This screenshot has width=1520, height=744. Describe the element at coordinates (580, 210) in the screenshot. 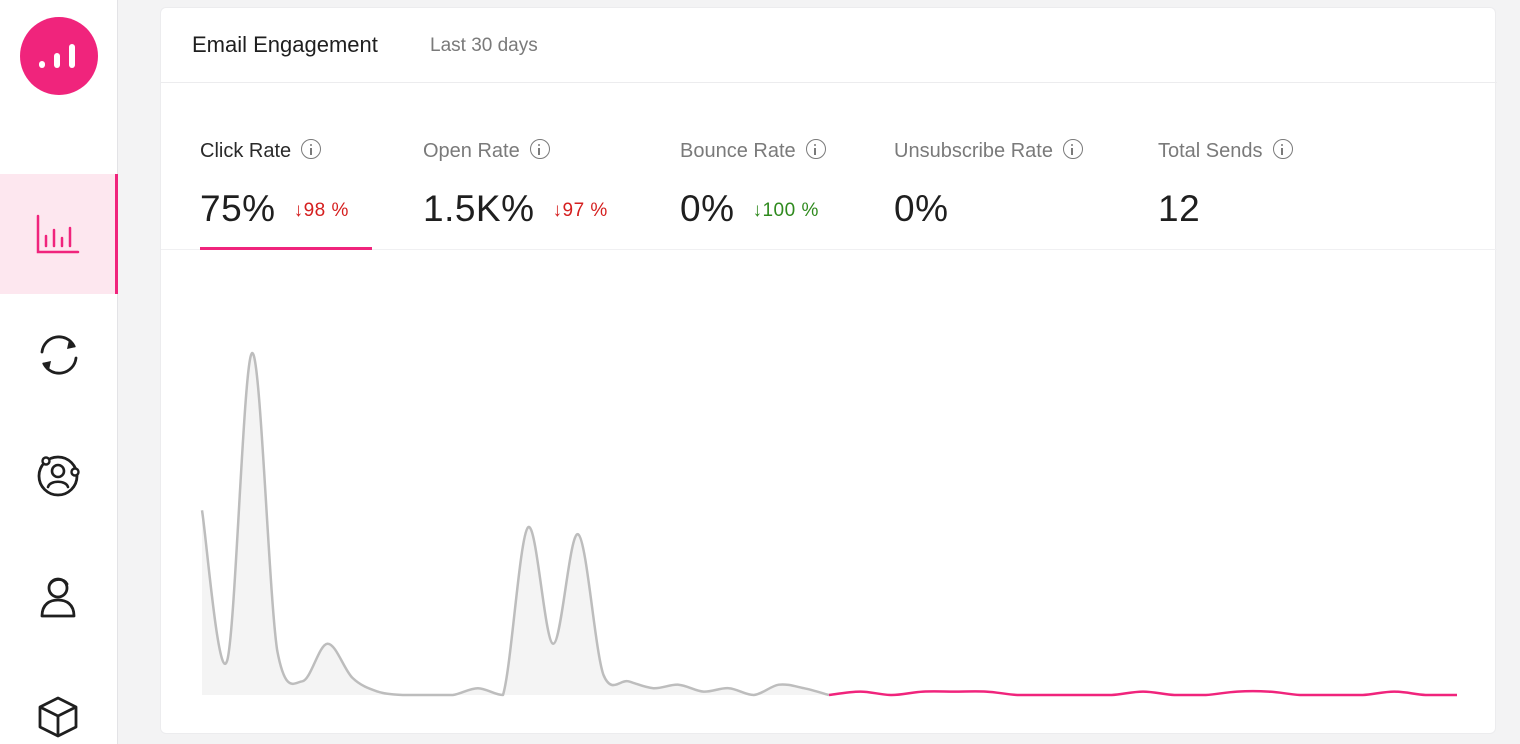

I see `metric-delta: ↓97 %` at that location.